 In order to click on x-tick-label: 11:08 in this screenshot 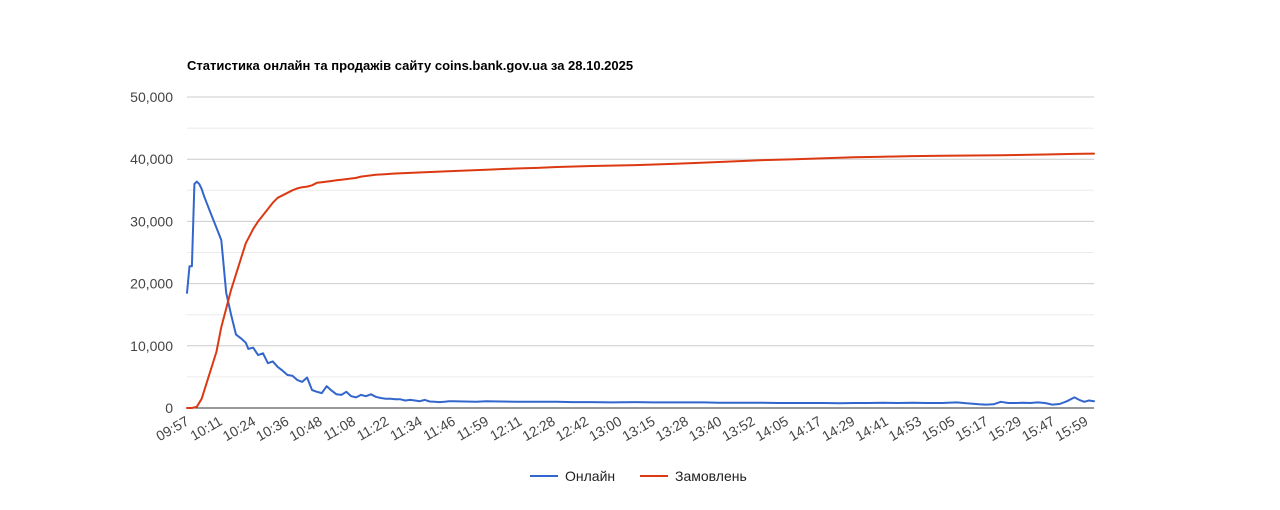, I will do `click(340, 428)`.